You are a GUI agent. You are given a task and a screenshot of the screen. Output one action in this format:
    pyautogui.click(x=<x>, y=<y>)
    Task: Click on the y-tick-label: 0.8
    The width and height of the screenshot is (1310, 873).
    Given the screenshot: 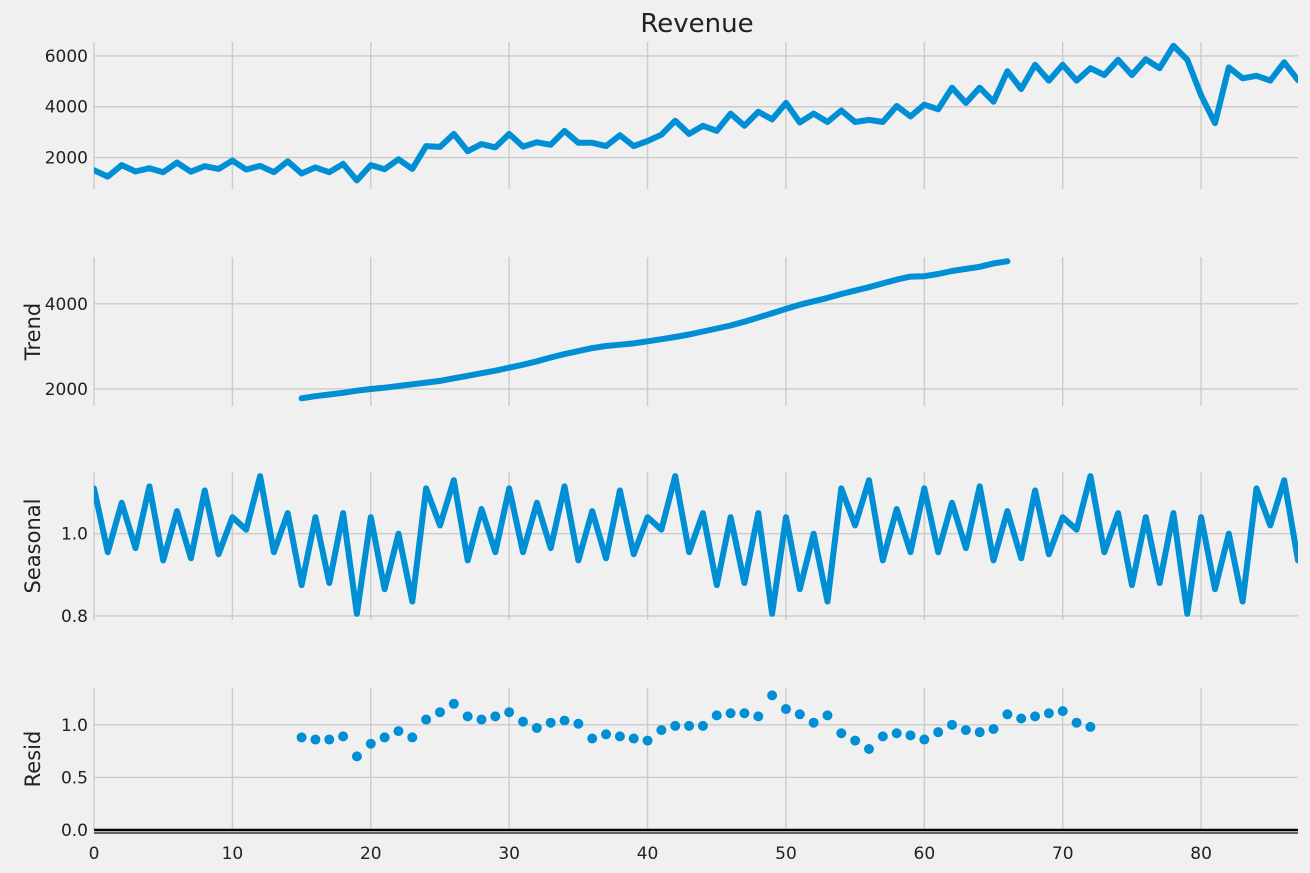 What is the action you would take?
    pyautogui.click(x=74, y=617)
    